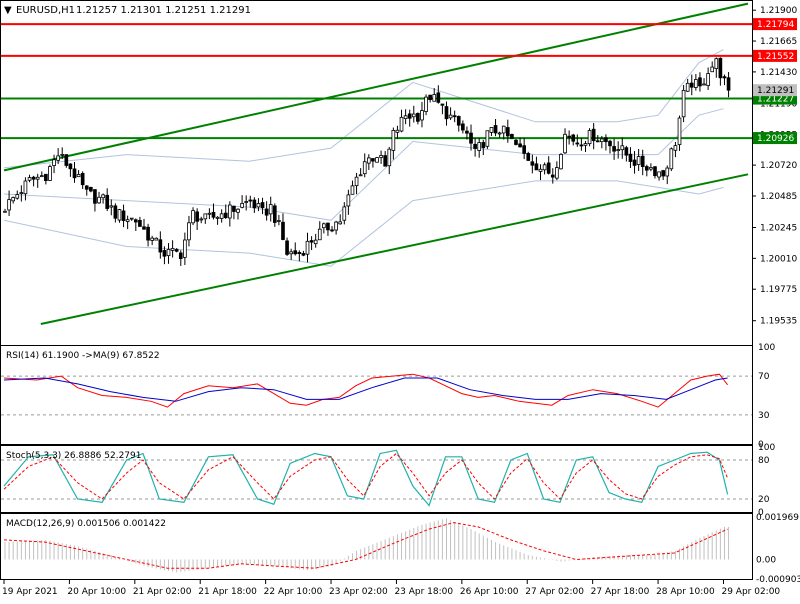  What do you see at coordinates (777, 518) in the screenshot?
I see `macd-tick-label: 0.001969` at bounding box center [777, 518].